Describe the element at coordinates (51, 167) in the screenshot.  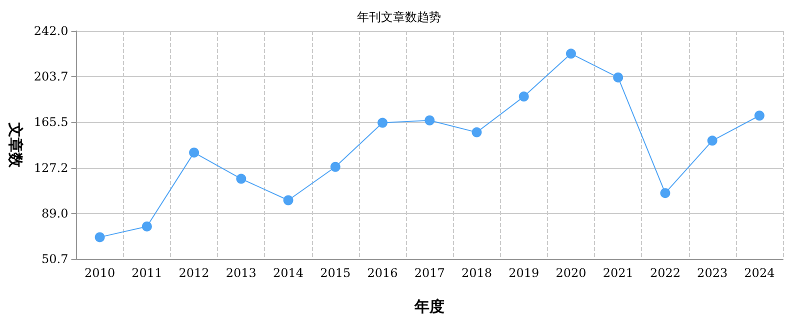
I see `y-tick-label: 127.2` at that location.